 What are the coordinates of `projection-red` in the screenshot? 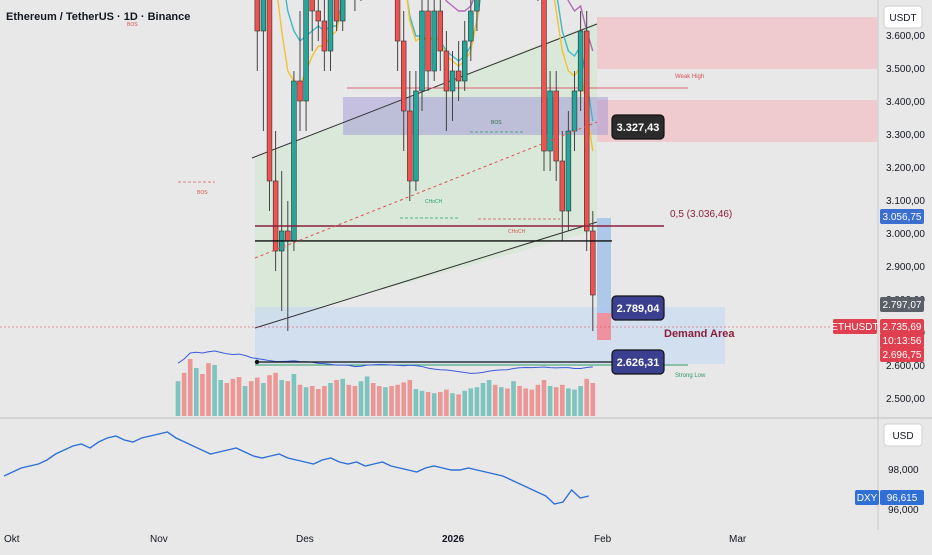 It's located at (604, 326).